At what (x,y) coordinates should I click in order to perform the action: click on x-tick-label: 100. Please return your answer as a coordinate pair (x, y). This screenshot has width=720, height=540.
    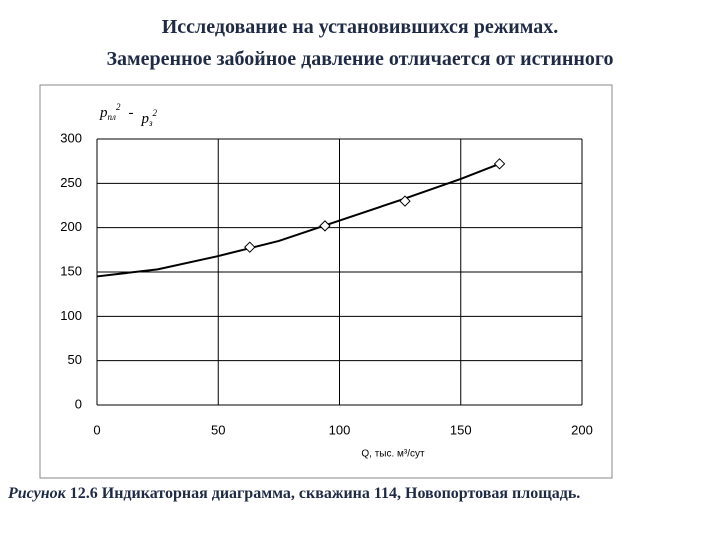
    Looking at the image, I should click on (340, 429).